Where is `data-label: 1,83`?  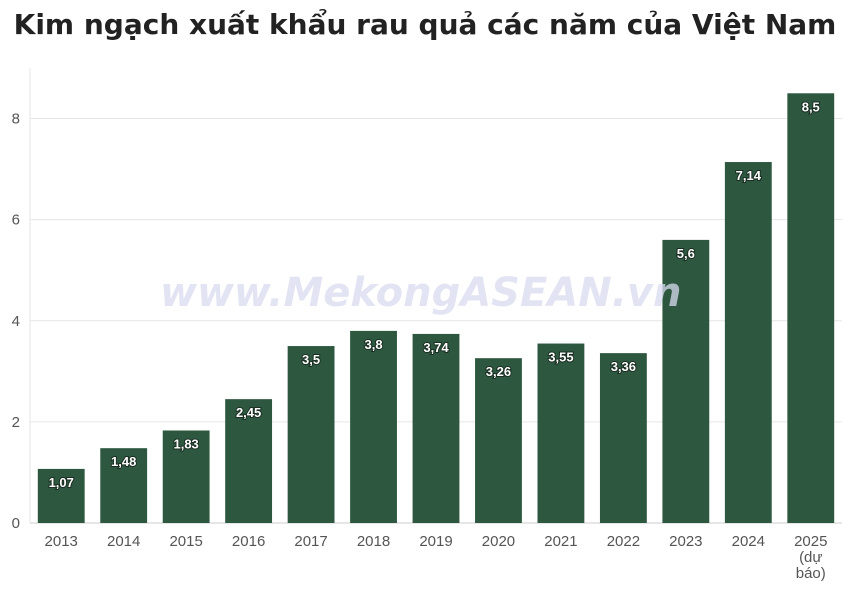
data-label: 1,83 is located at coordinates (185, 443).